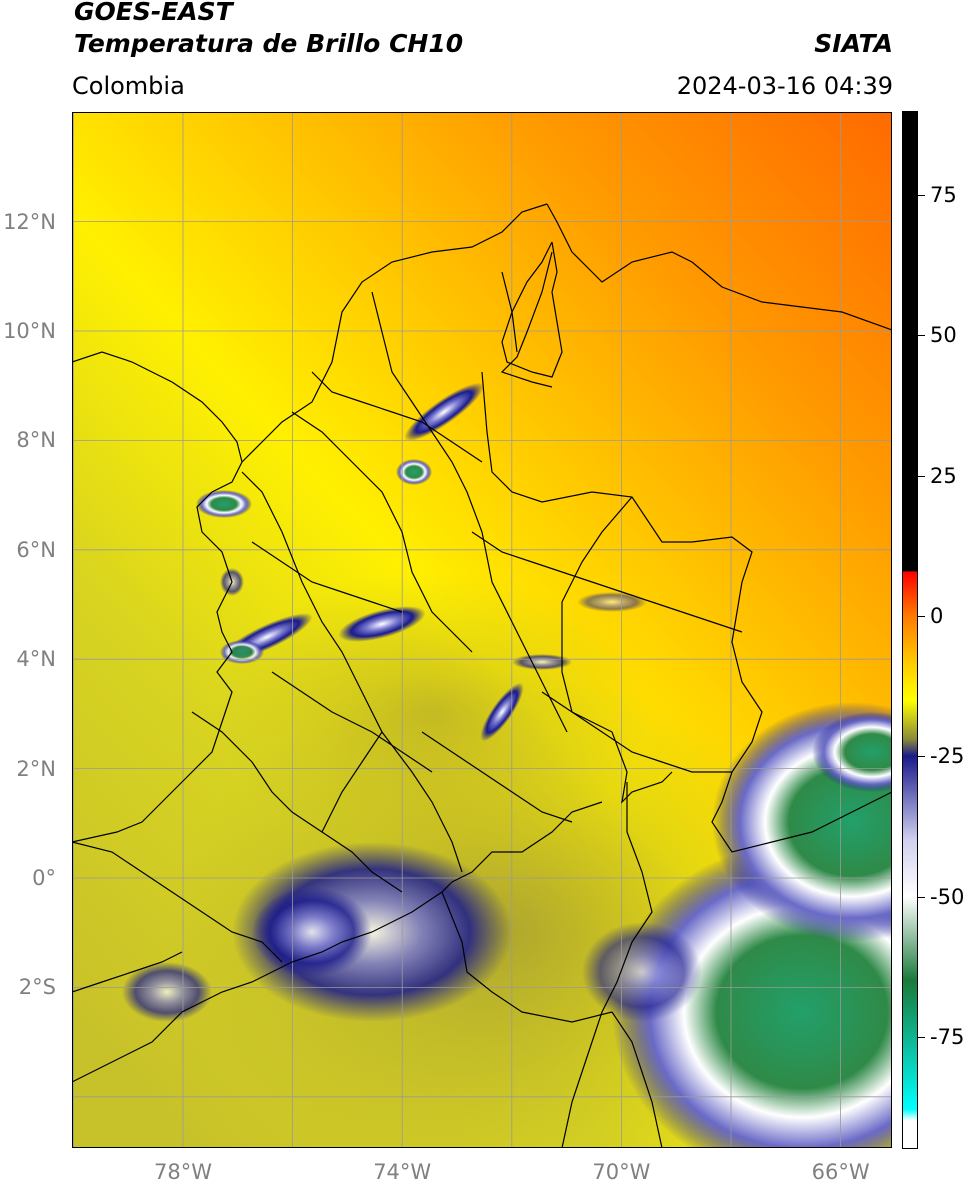  What do you see at coordinates (36, 768) in the screenshot?
I see `latitude-tick-label: 2°N` at bounding box center [36, 768].